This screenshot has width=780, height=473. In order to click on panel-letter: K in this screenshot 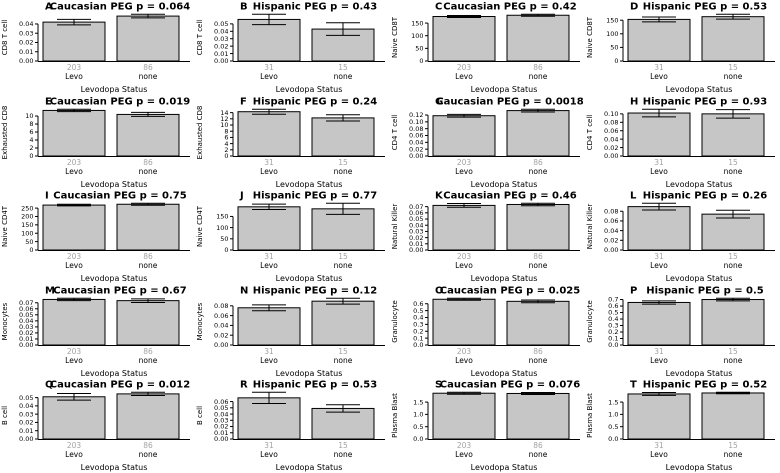, I will do `click(439, 196)`.